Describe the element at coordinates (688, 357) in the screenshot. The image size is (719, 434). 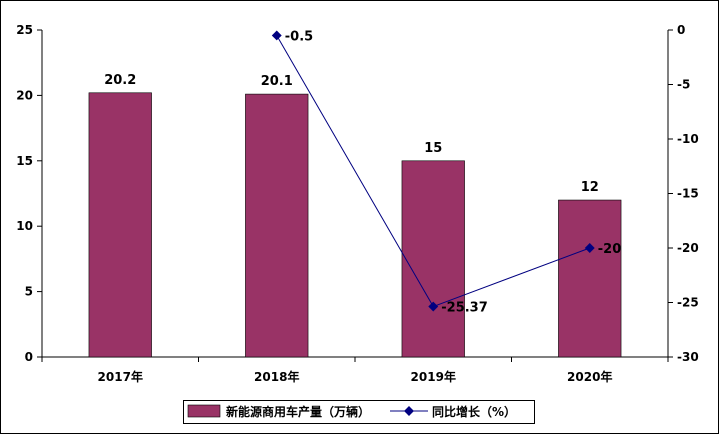
I see `y-right-tick-label: -30` at that location.